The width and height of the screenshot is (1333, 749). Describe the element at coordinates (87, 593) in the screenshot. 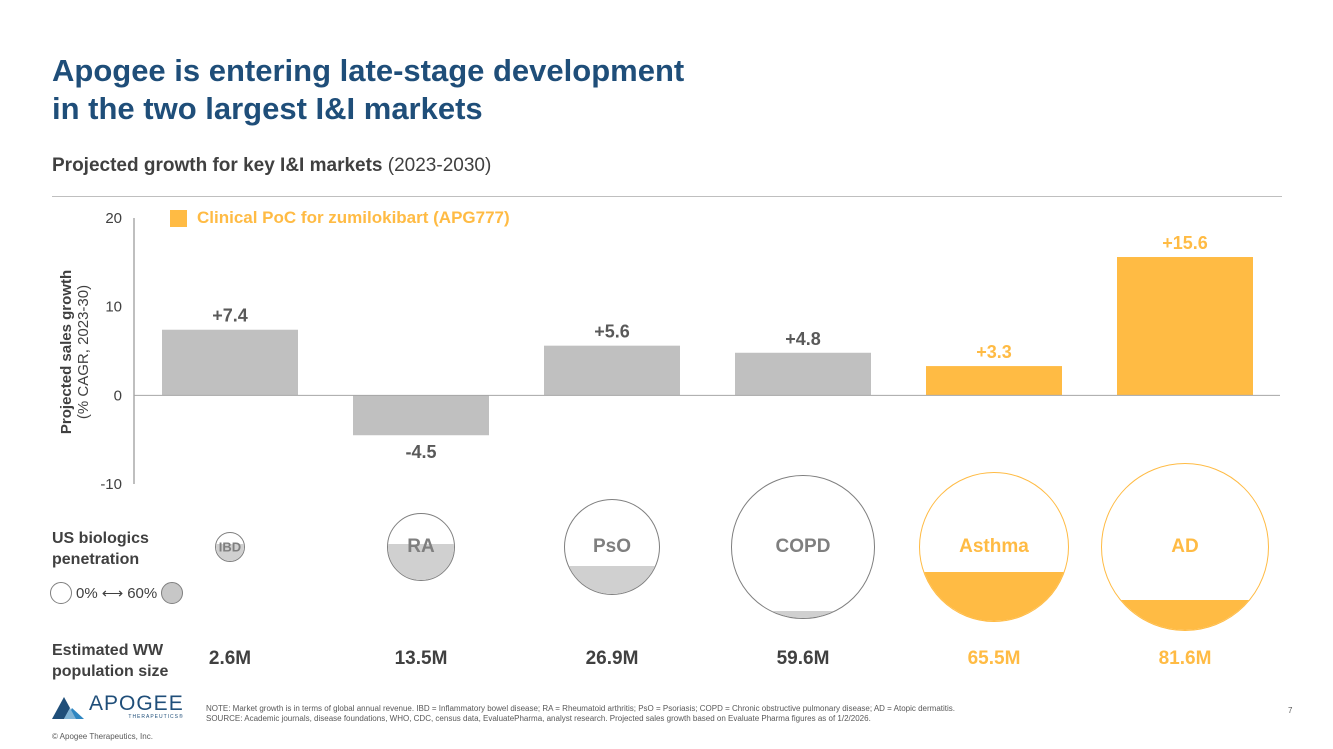

I see `scale-low: 0%` at that location.